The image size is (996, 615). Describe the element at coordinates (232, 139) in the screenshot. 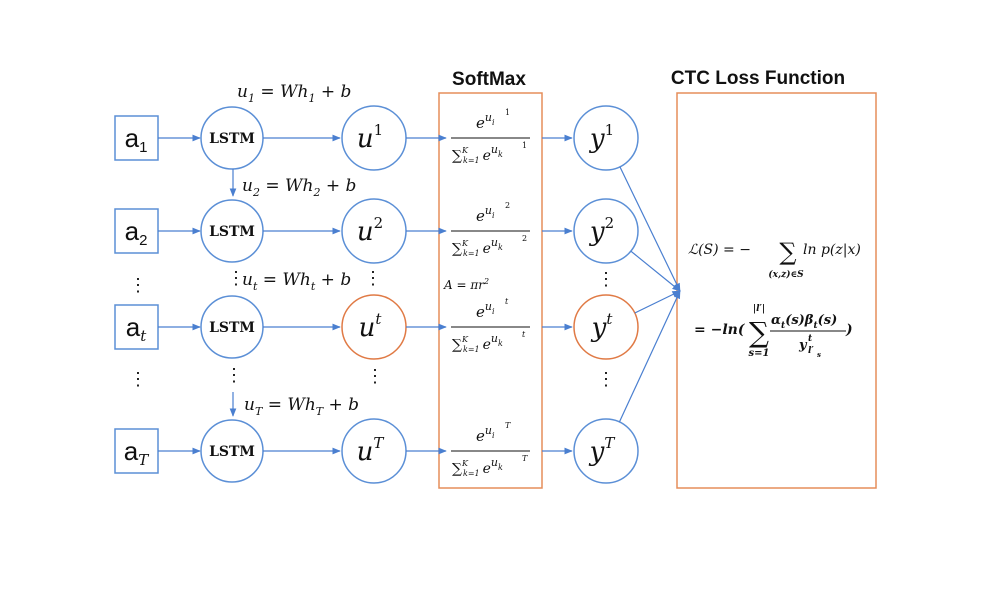

I see `lstm-label-1: LSTM` at that location.